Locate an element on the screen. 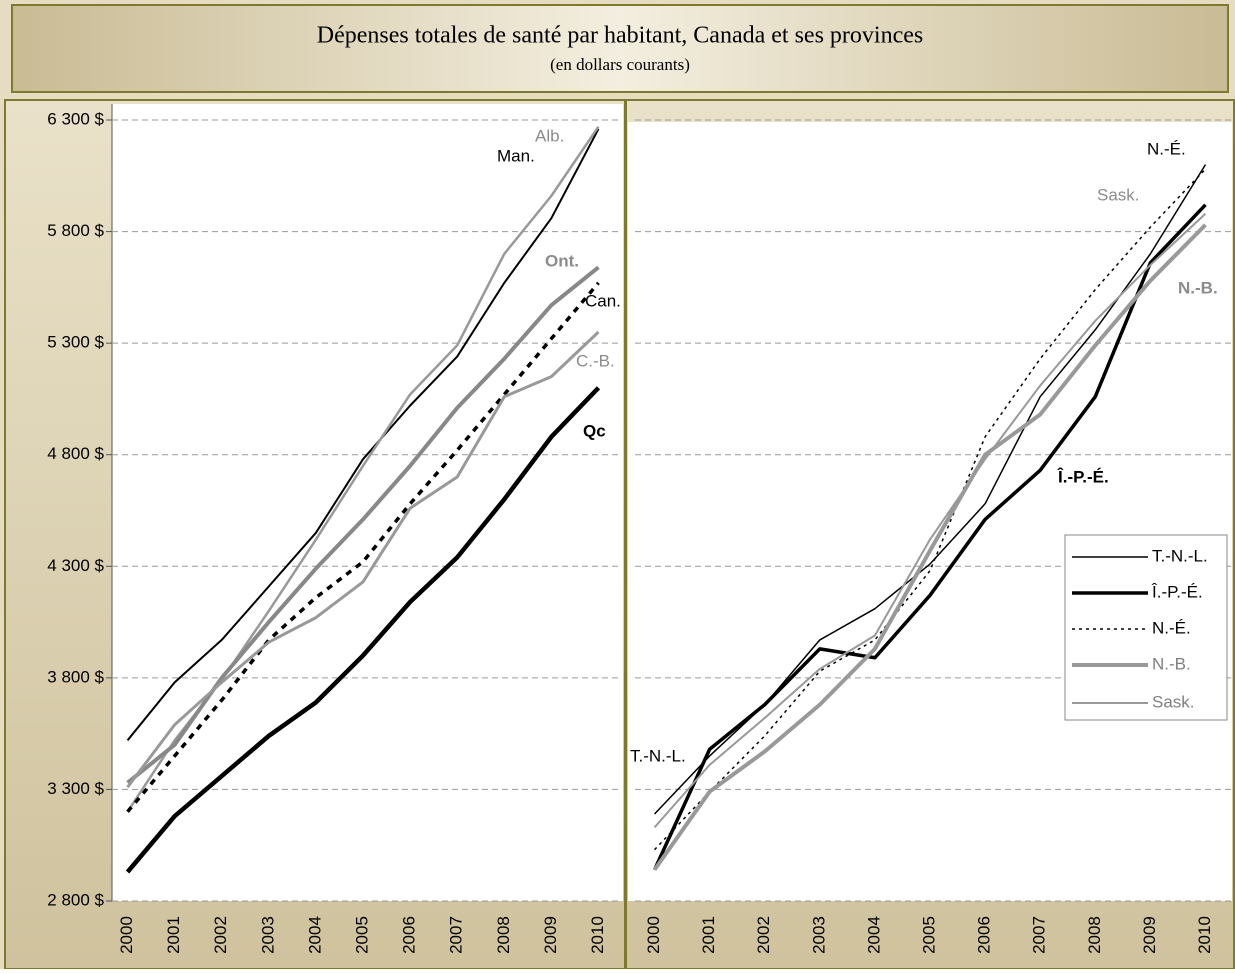 The image size is (1235, 974). legend-label: T.-N.-L. is located at coordinates (1180, 555).